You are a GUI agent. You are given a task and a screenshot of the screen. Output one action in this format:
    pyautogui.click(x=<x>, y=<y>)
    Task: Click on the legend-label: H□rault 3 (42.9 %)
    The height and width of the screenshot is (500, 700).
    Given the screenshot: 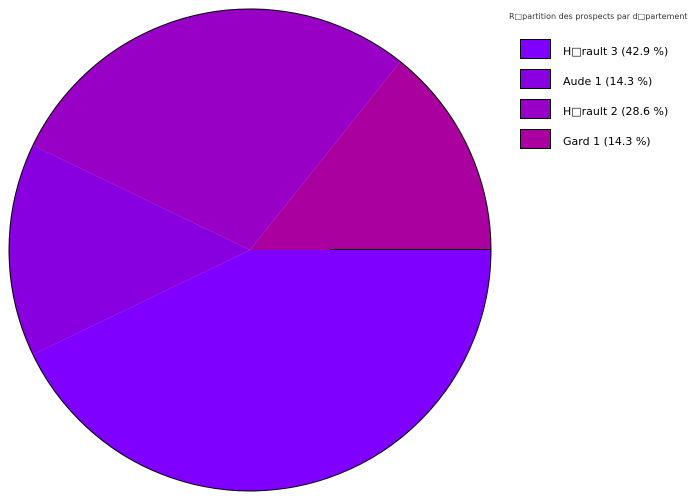 What is the action you would take?
    pyautogui.click(x=616, y=51)
    